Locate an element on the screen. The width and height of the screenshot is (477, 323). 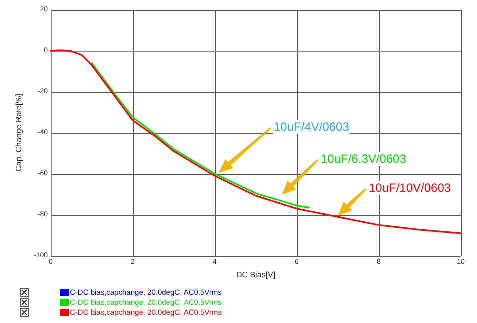
x-axis-title: DC Bias[V] is located at coordinates (256, 275).